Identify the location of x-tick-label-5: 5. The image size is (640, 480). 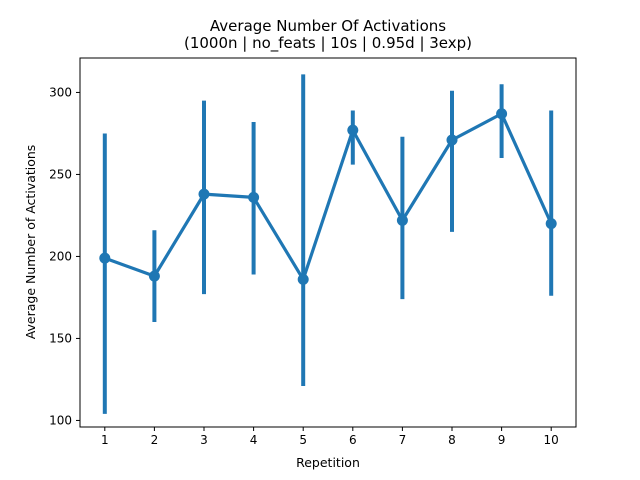
(303, 440).